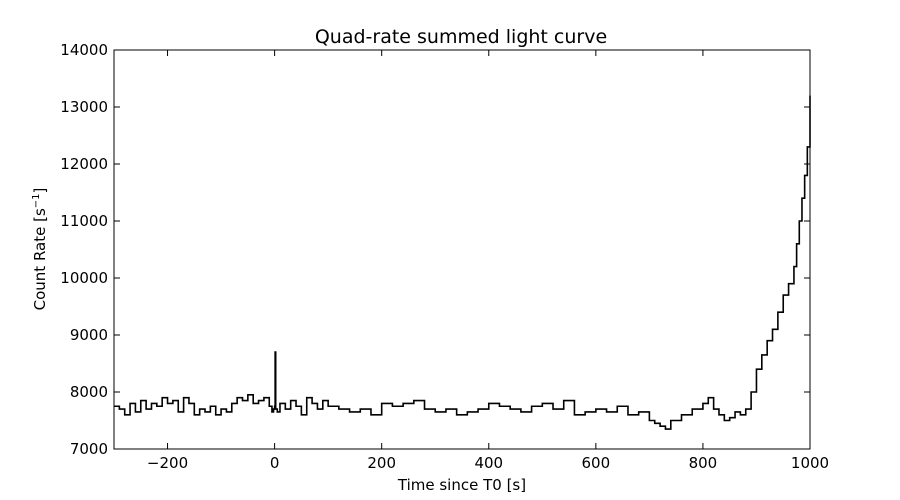 The width and height of the screenshot is (900, 500). What do you see at coordinates (810, 463) in the screenshot?
I see `x-tick-label: 1000` at bounding box center [810, 463].